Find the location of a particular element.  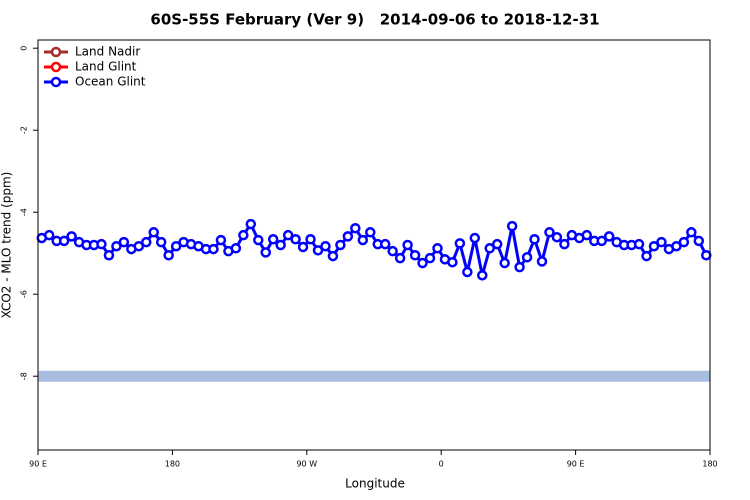

y-axis-label: XCO2 - MLO trend (ppm) is located at coordinates (7, 245).